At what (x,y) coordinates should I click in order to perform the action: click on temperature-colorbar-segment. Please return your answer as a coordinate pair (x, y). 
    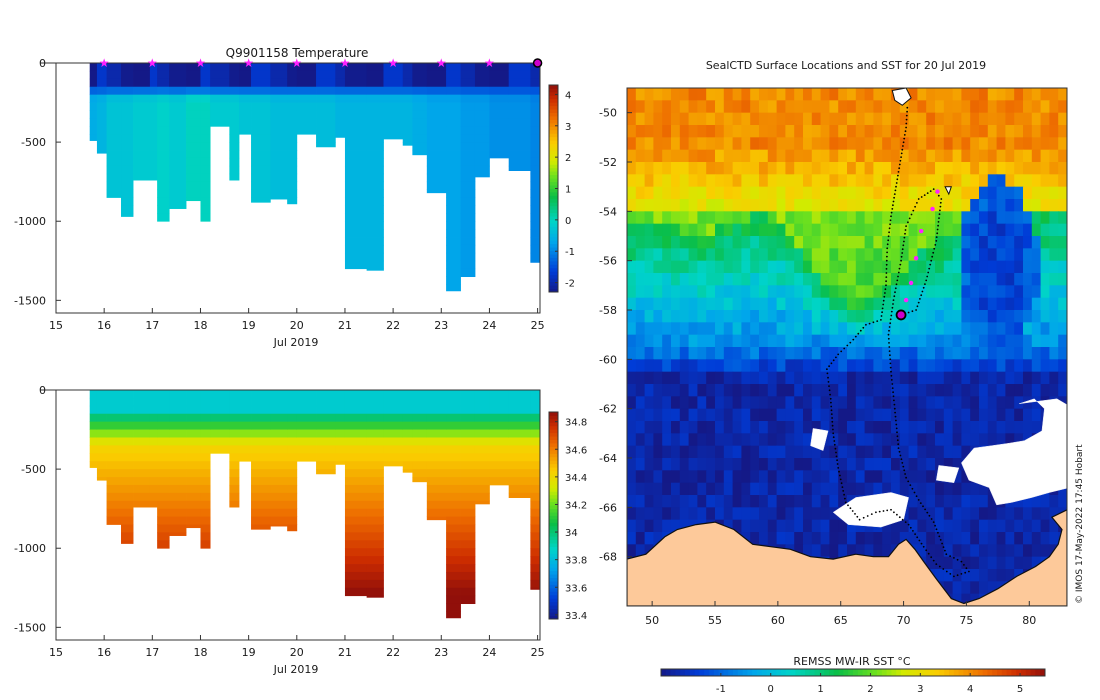
    Looking at the image, I should click on (553, 100).